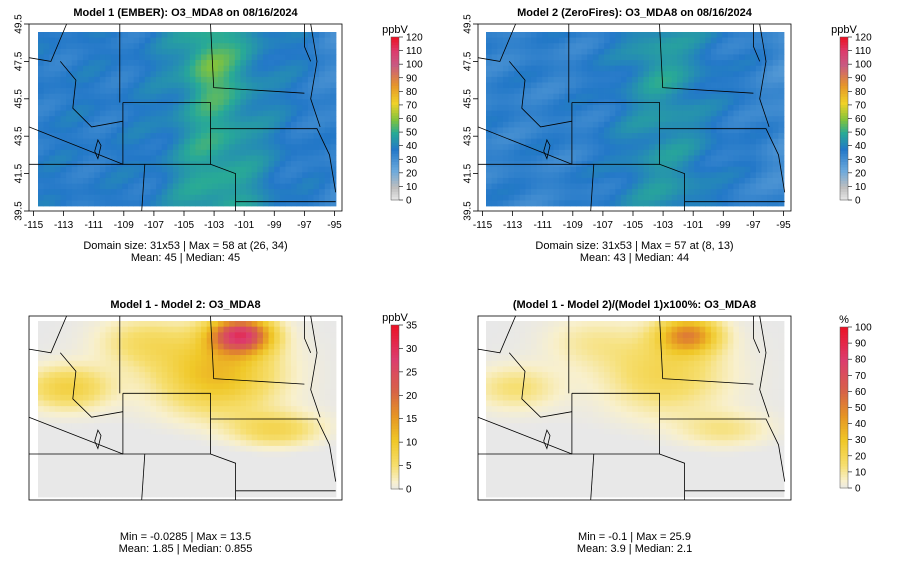  I want to click on legend-swatch, so click(395, 106).